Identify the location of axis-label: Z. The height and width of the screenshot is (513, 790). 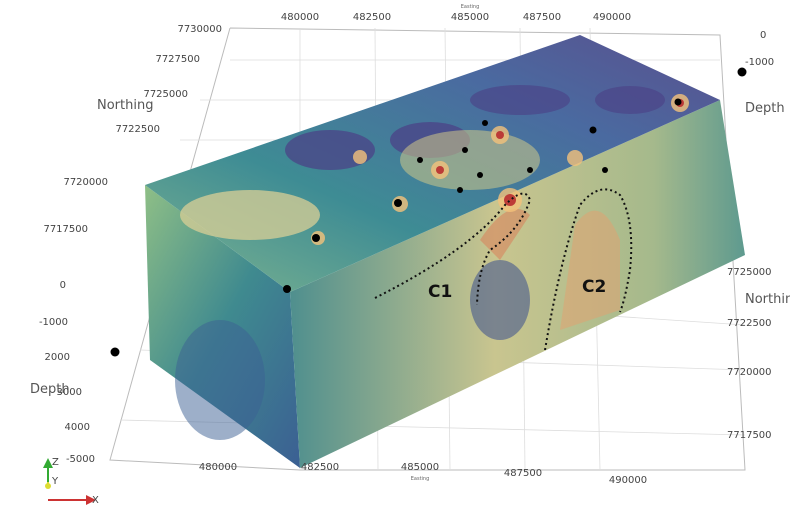
(55, 462).